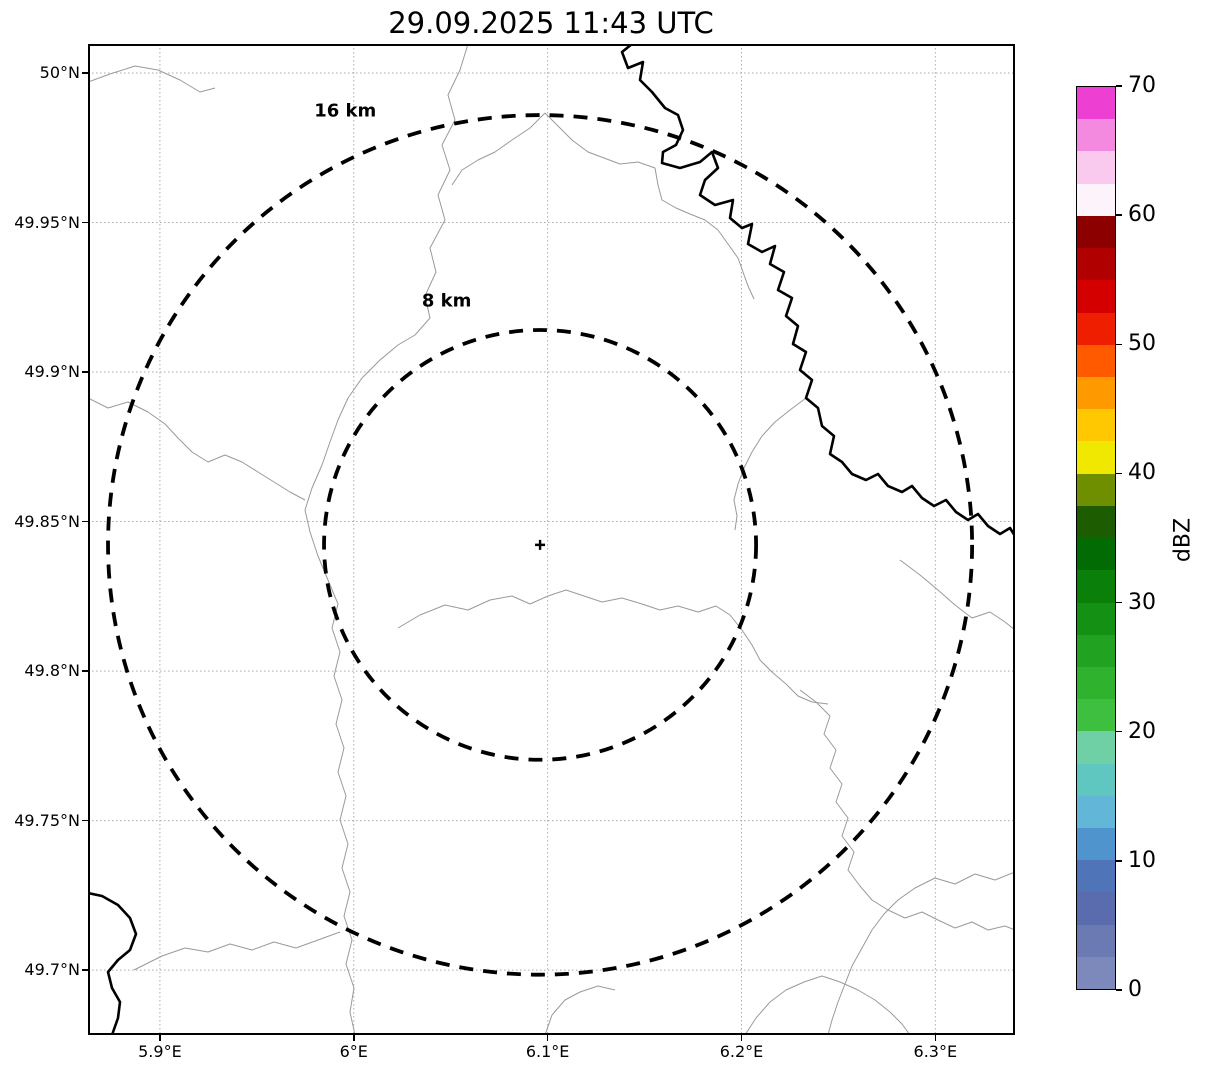 Image resolution: width=1207 pixels, height=1069 pixels. What do you see at coordinates (935, 1051) in the screenshot?
I see `x-tick-label: 6.3°E` at bounding box center [935, 1051].